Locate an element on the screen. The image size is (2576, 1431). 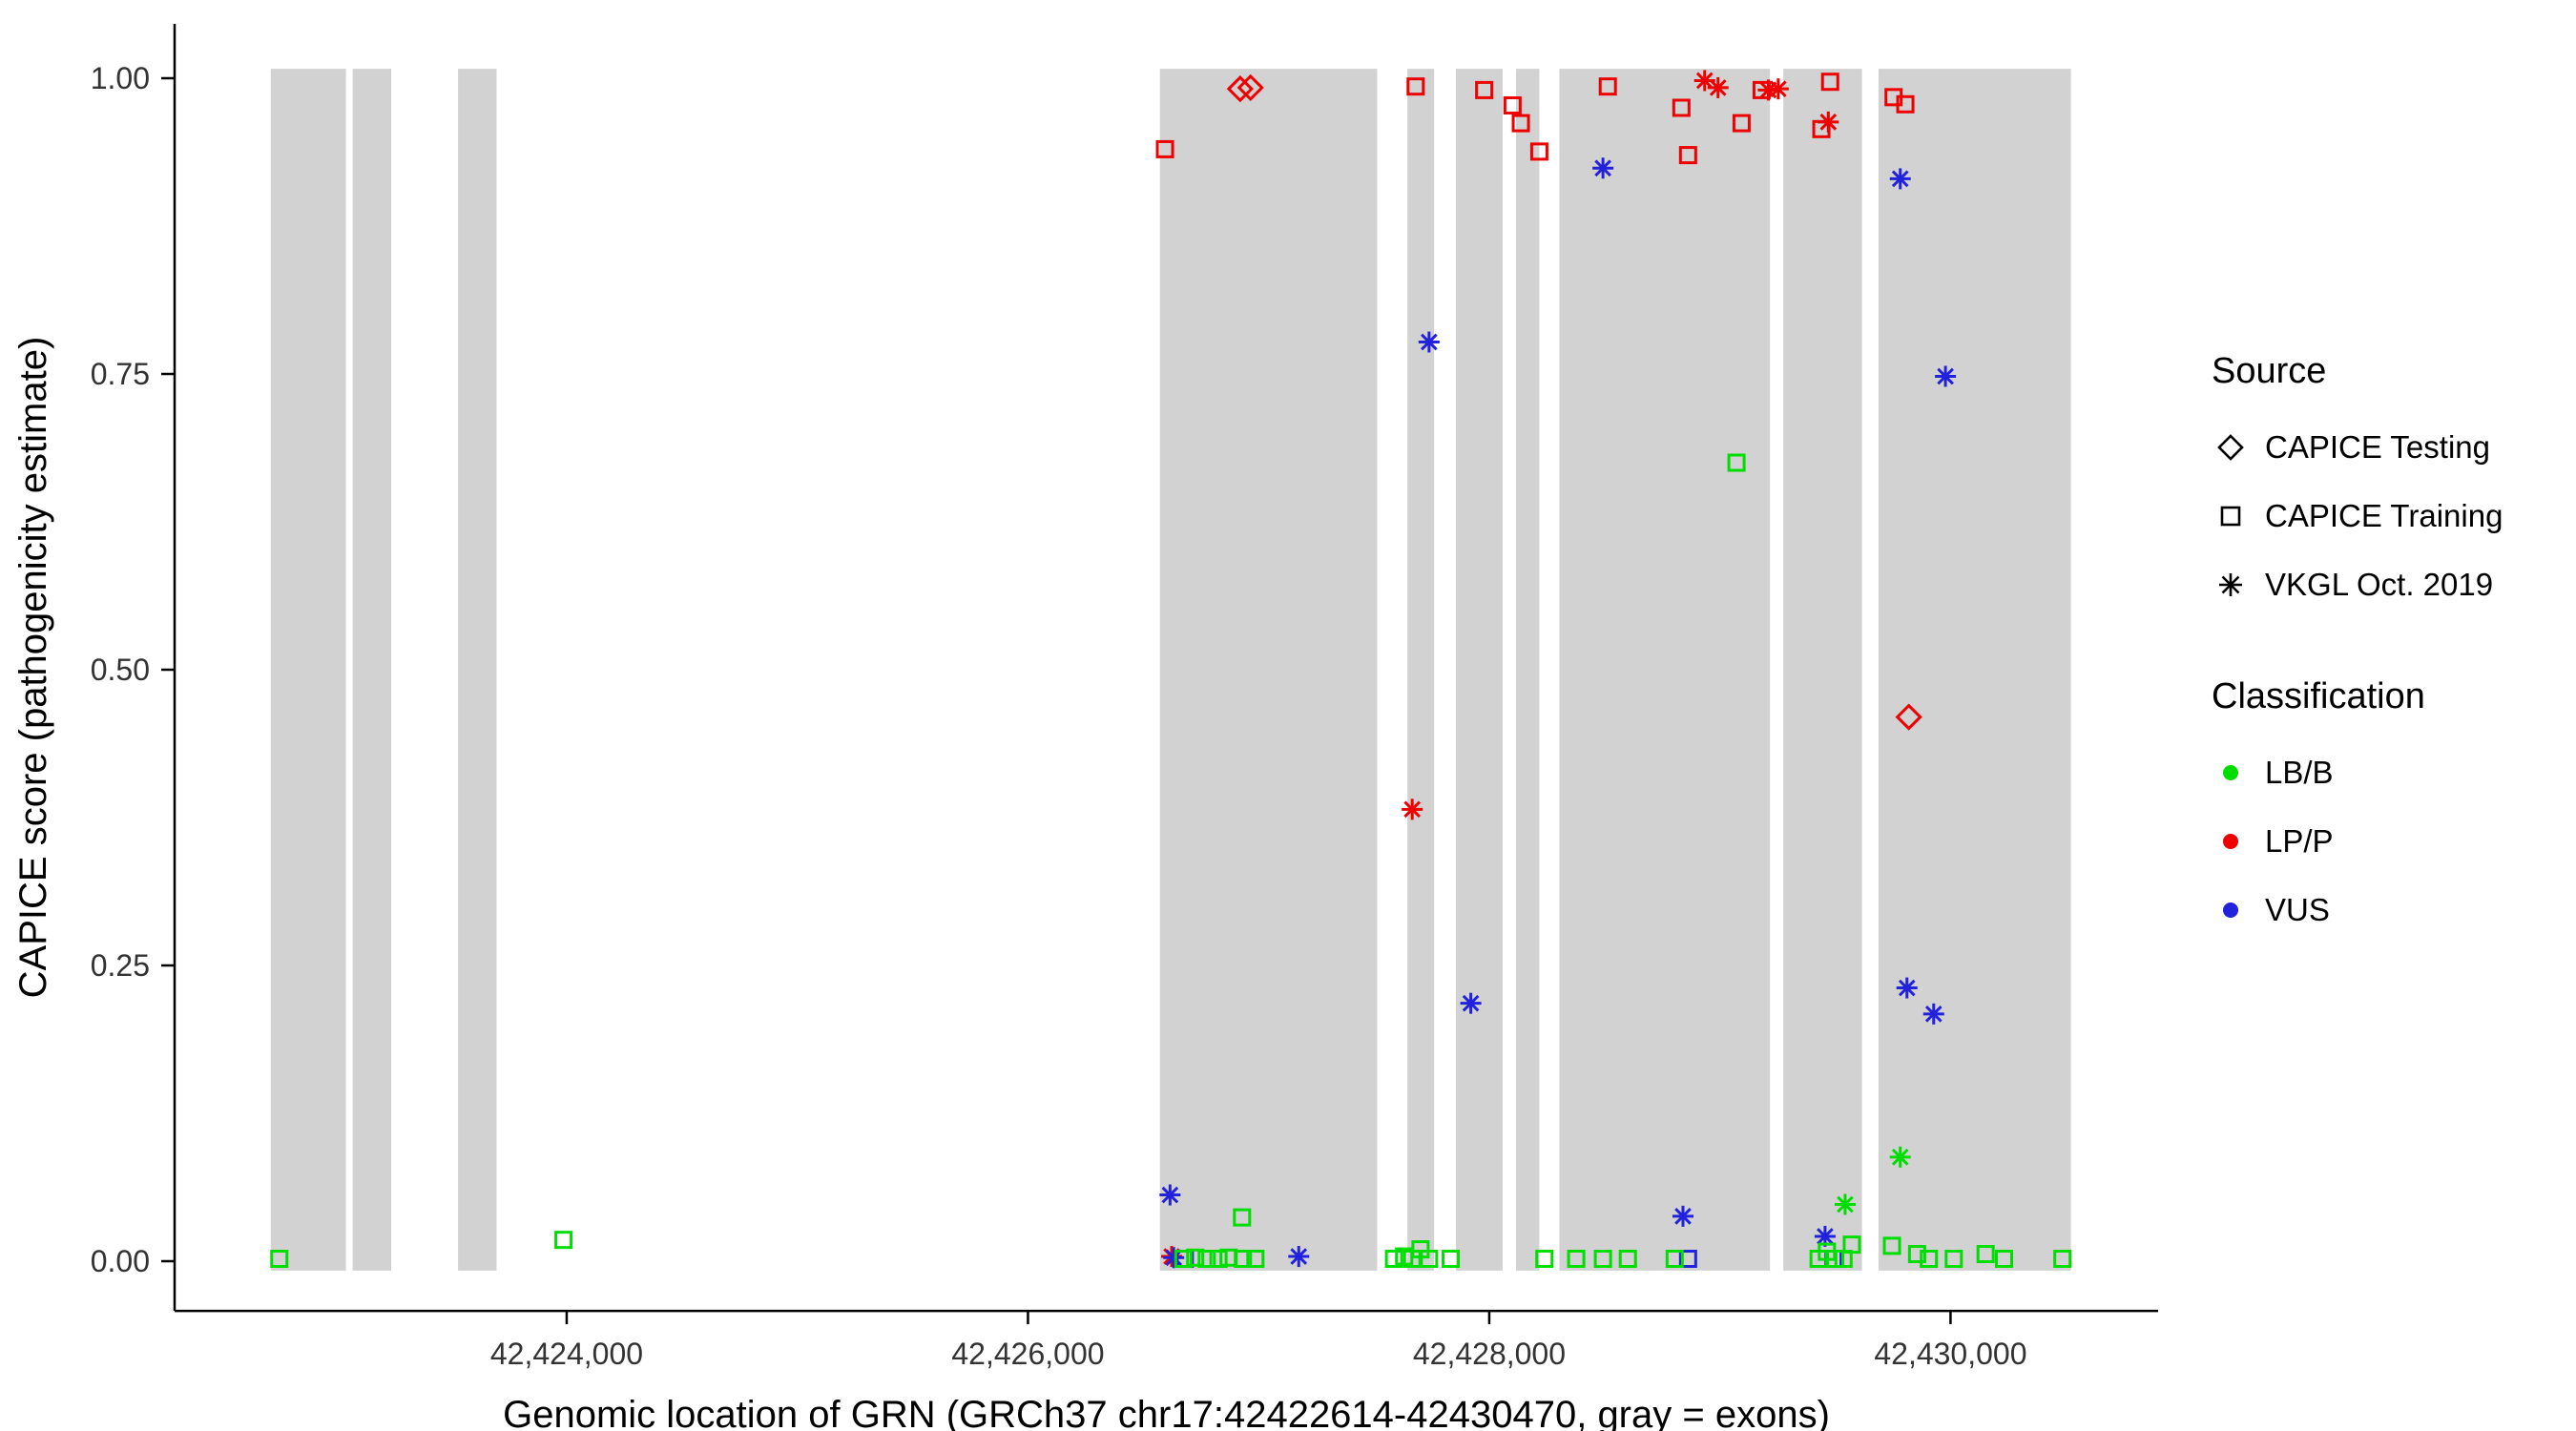
legend-item-label: VUS is located at coordinates (2297, 910).